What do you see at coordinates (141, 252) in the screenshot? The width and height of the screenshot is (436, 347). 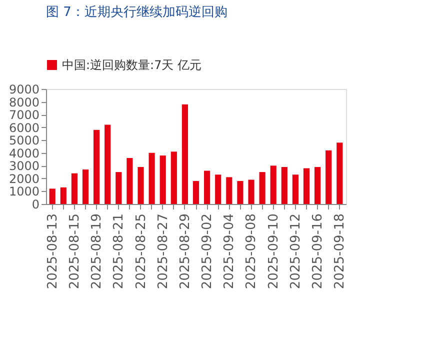 I see `x-tick-label: 2025-08-25` at bounding box center [141, 252].